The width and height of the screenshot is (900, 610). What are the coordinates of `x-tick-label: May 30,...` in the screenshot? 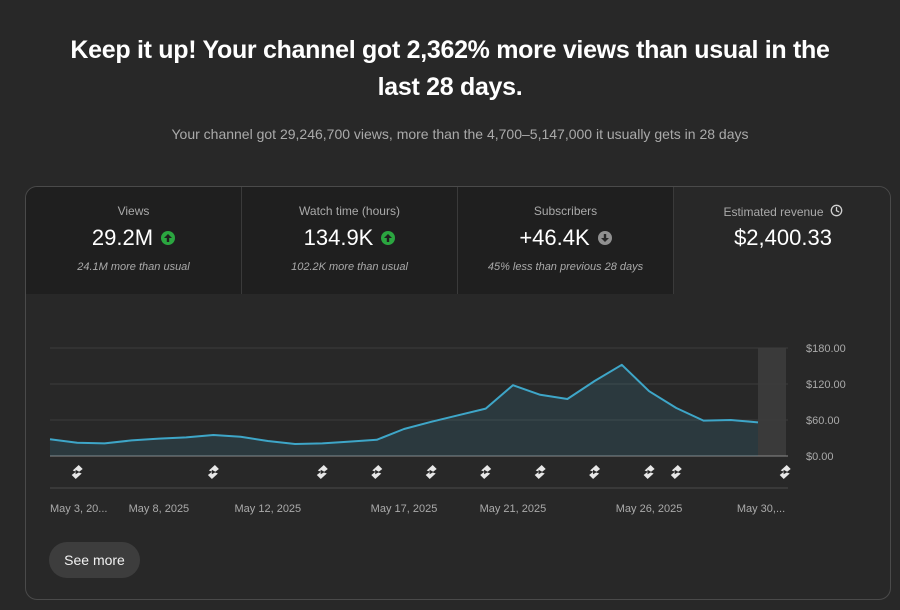 It's located at (761, 509).